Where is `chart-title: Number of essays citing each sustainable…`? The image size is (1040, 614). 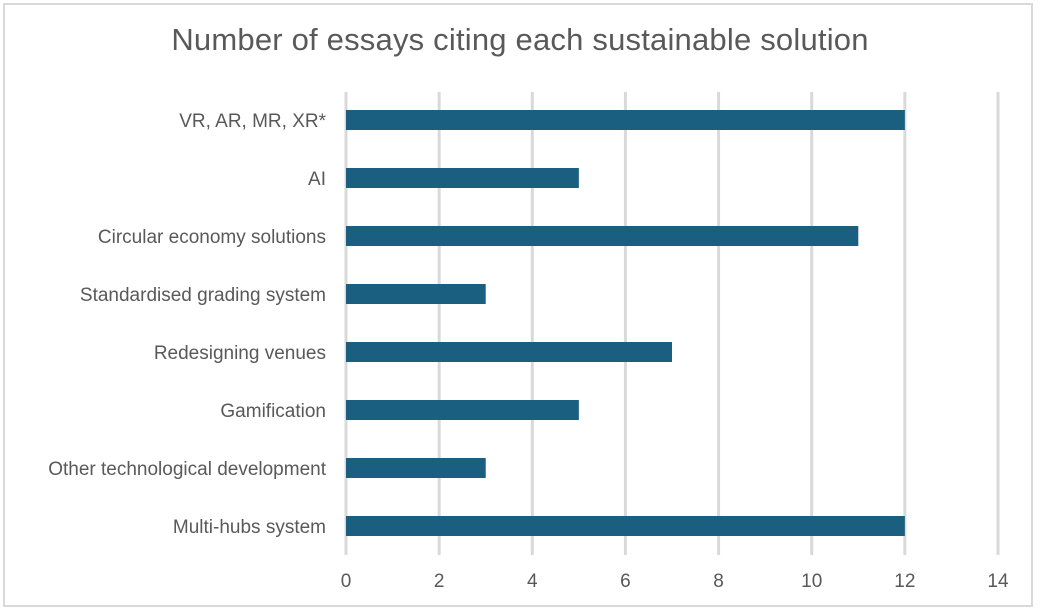 chart-title: Number of essays citing each sustainable… is located at coordinates (520, 39).